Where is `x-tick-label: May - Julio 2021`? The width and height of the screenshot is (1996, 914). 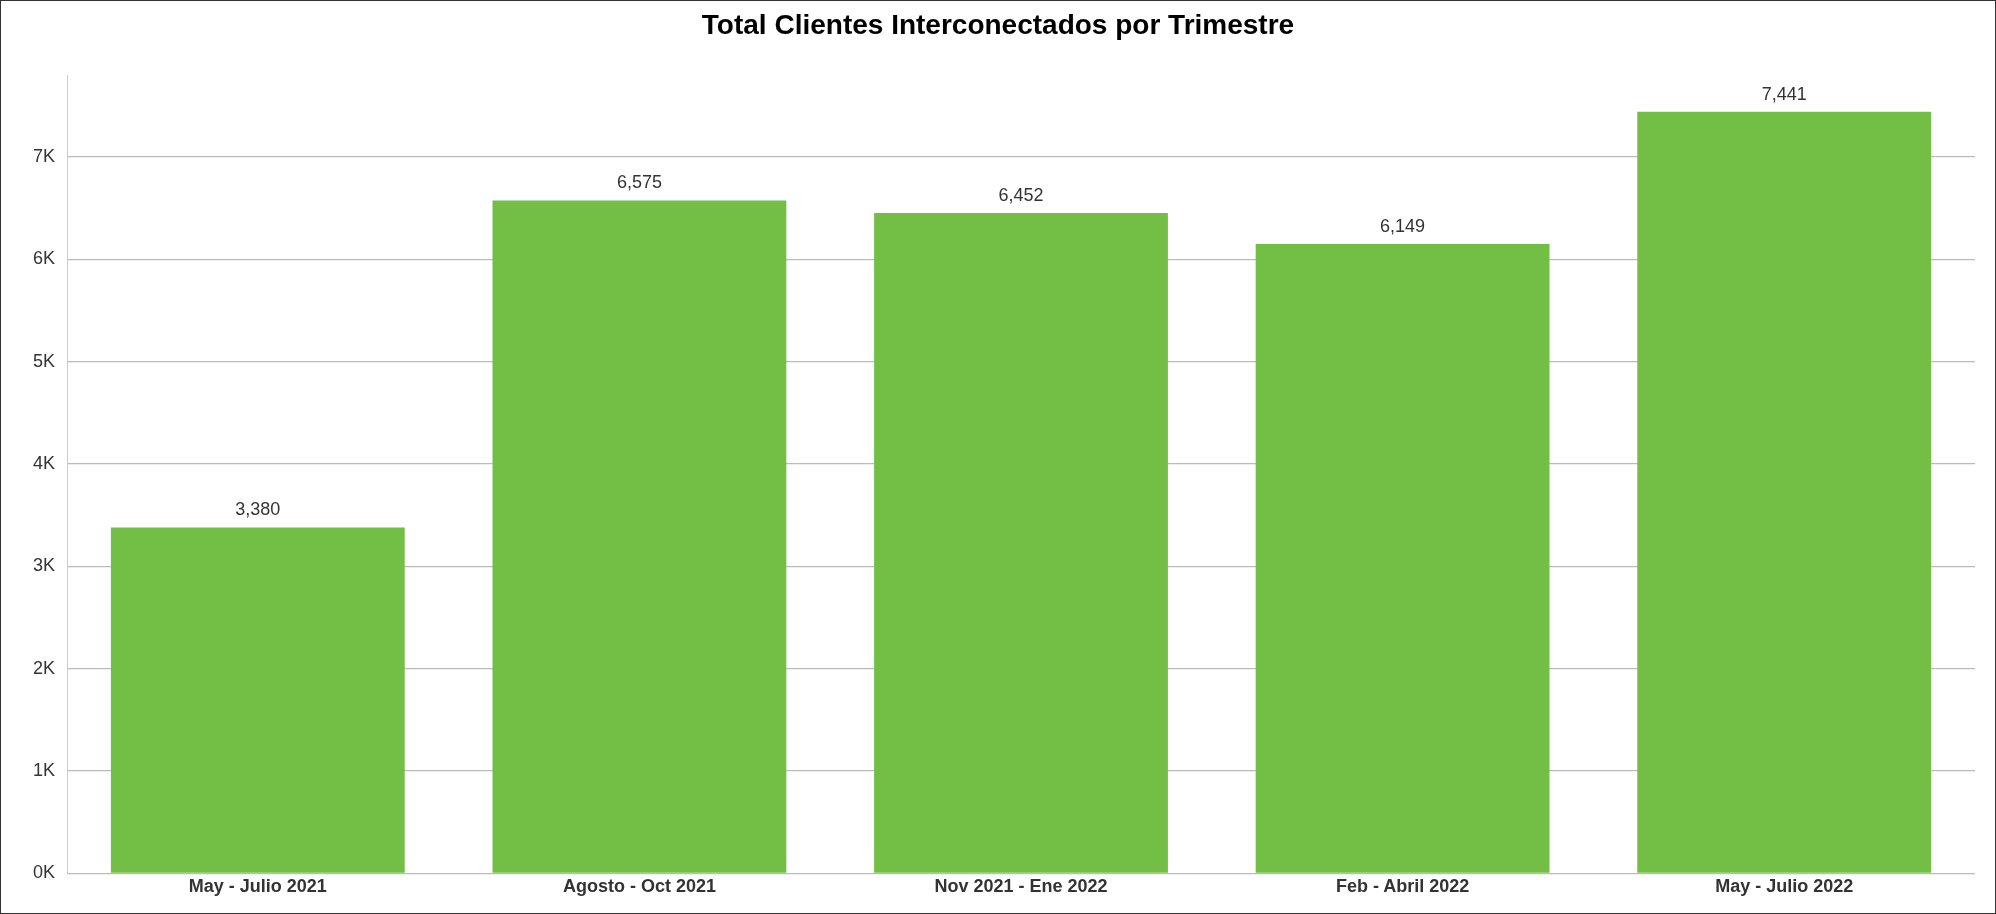
x-tick-label: May - Julio 2021 is located at coordinates (257, 886).